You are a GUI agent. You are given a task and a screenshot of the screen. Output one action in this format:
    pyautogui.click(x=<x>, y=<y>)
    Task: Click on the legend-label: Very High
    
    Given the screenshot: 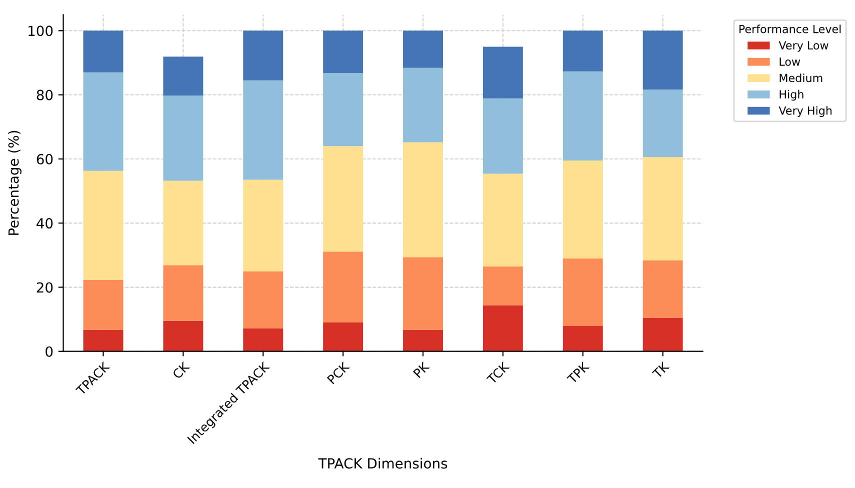 What is the action you would take?
    pyautogui.click(x=805, y=111)
    